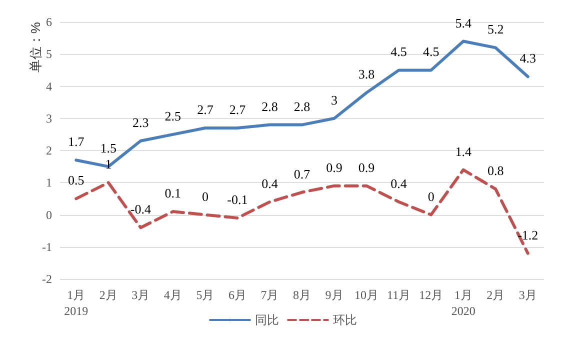 The image size is (566, 339). I want to click on y-tick-label: -1, so click(47, 247).